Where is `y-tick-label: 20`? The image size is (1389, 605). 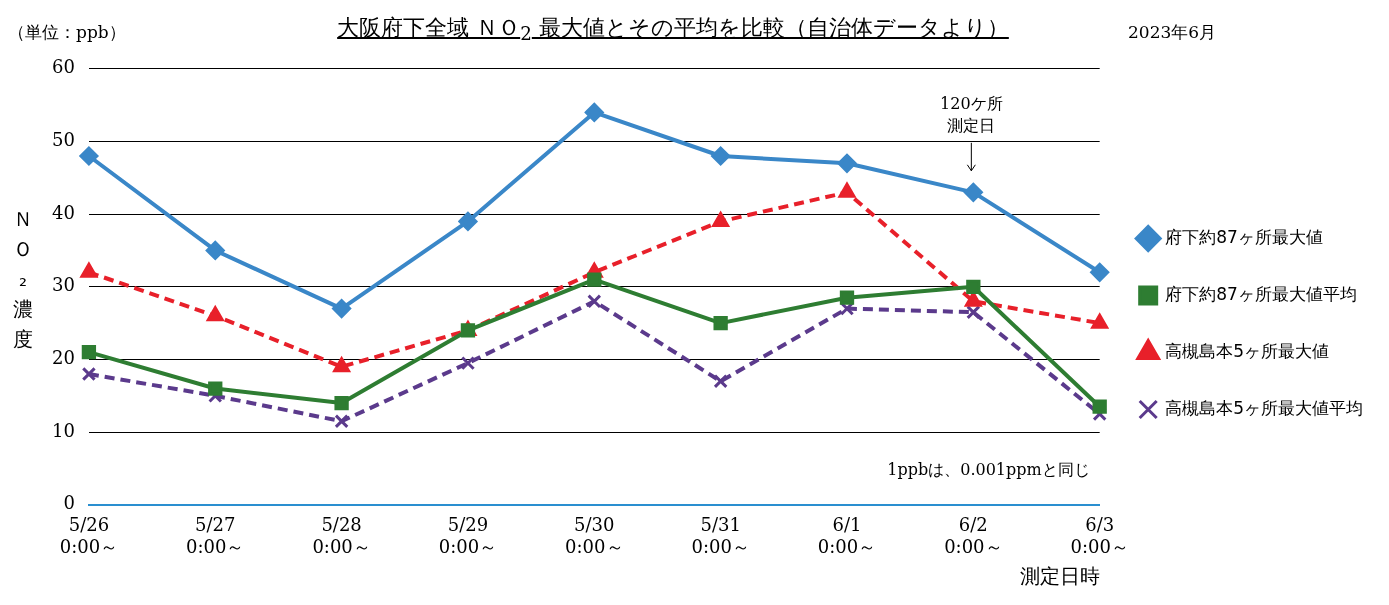 y-tick-label: 20 is located at coordinates (63, 358).